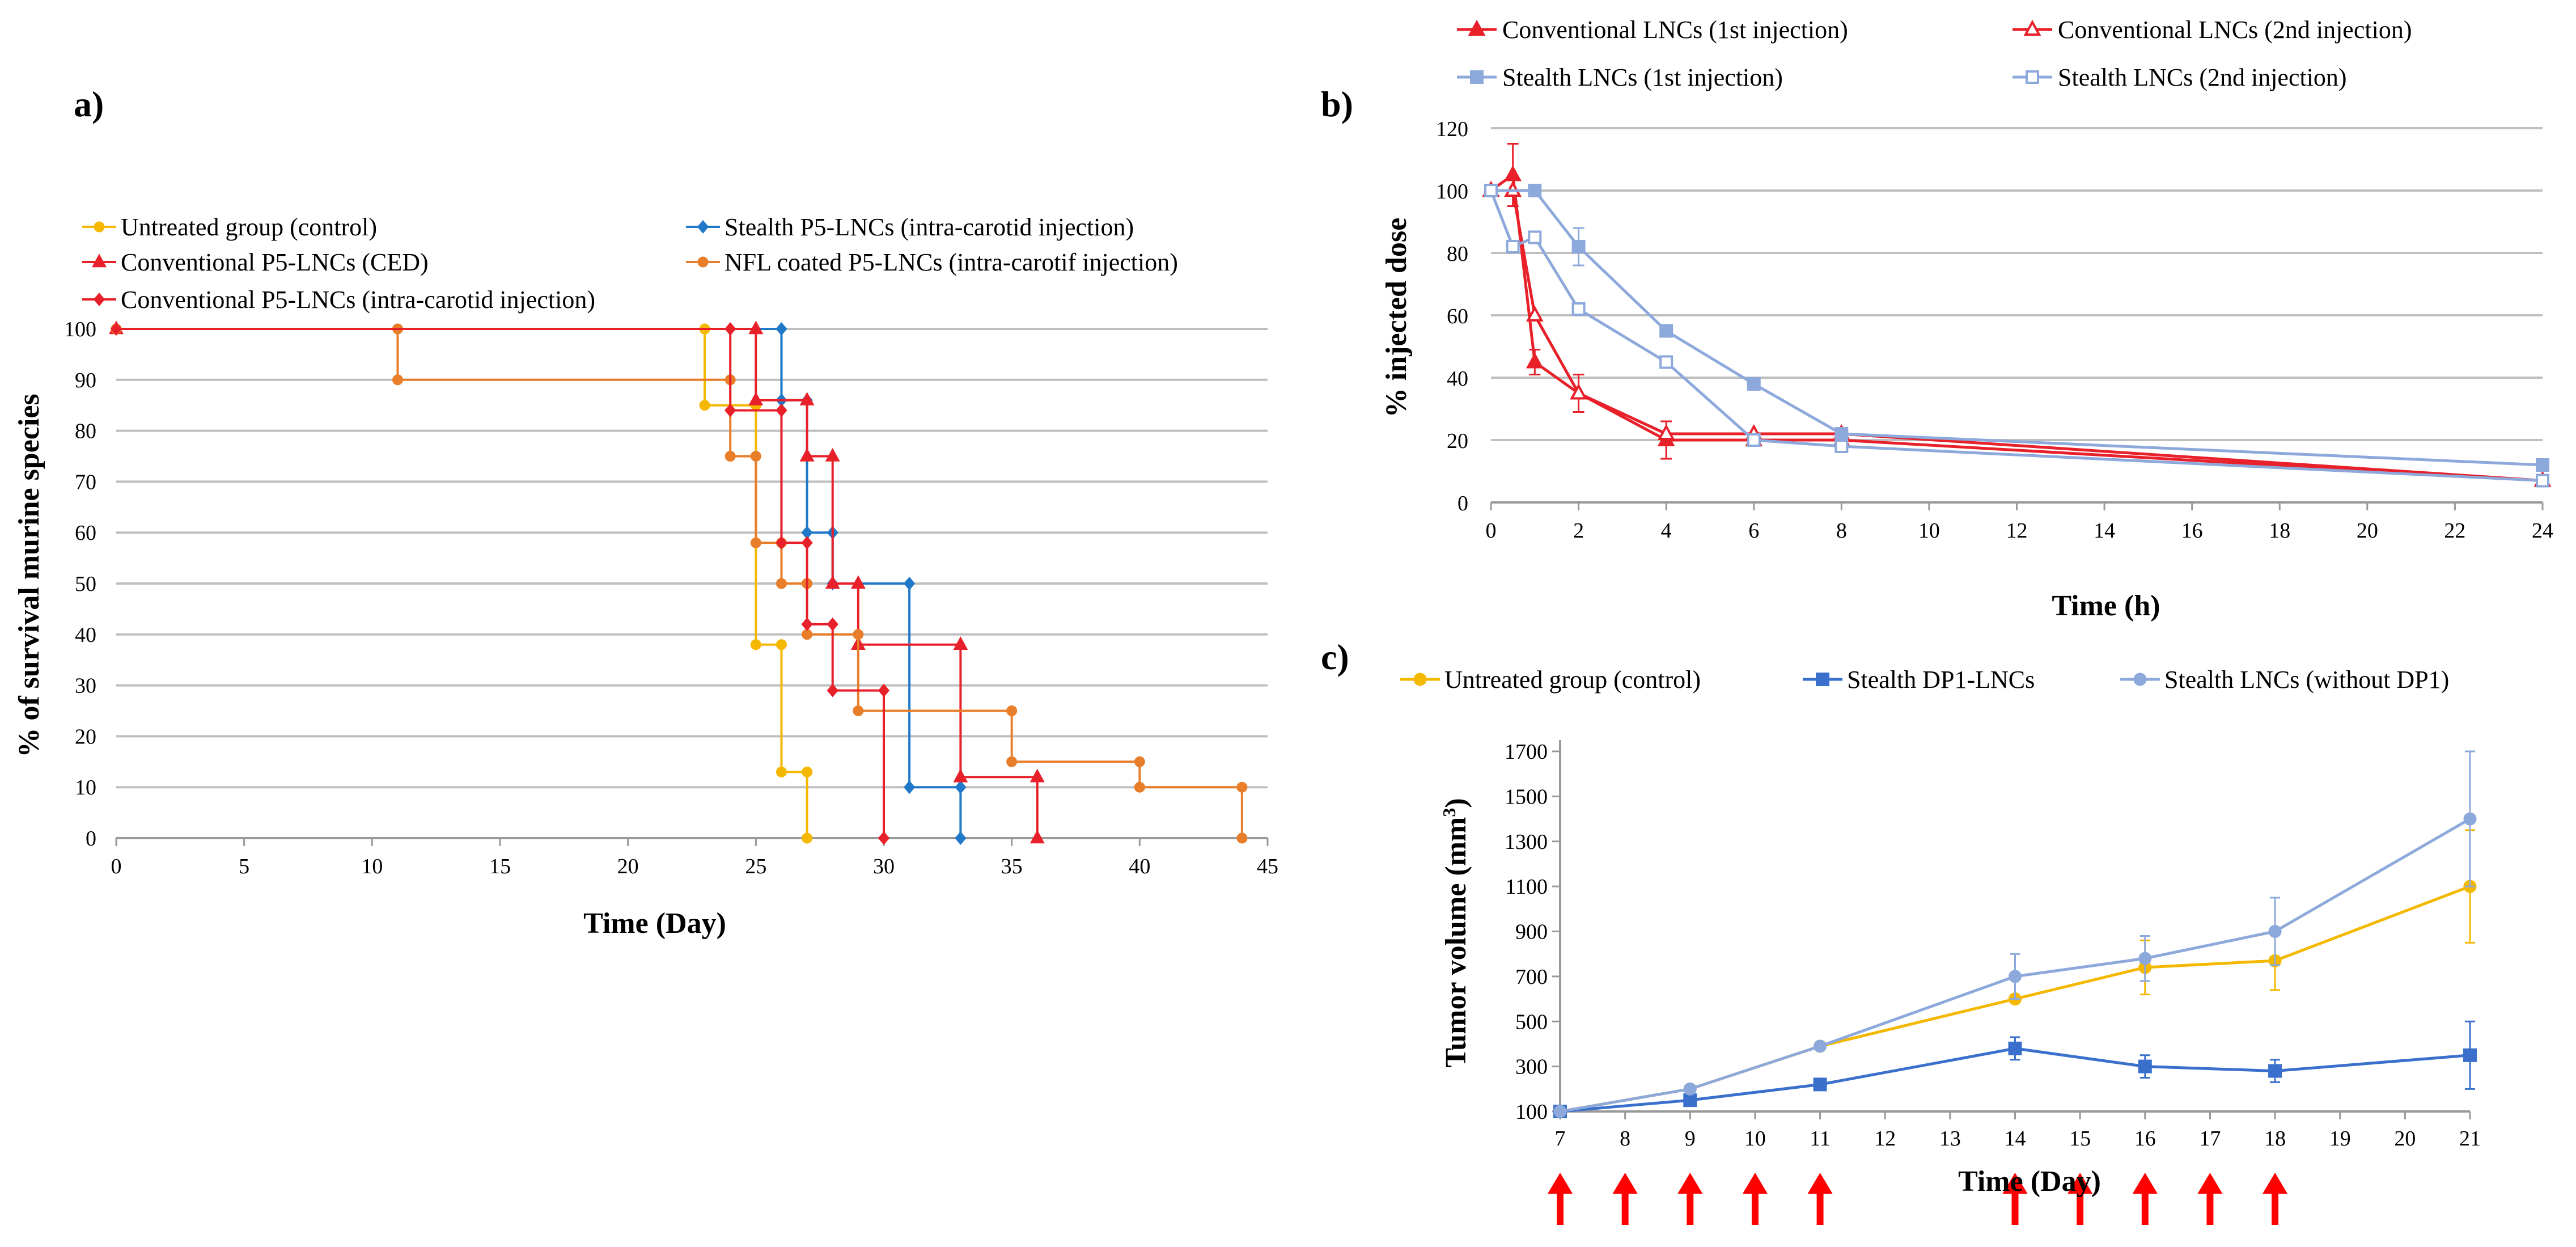 This screenshot has height=1247, width=2576. What do you see at coordinates (2106, 606) in the screenshot?
I see `panel-b-x-axis-title: Time (h)` at bounding box center [2106, 606].